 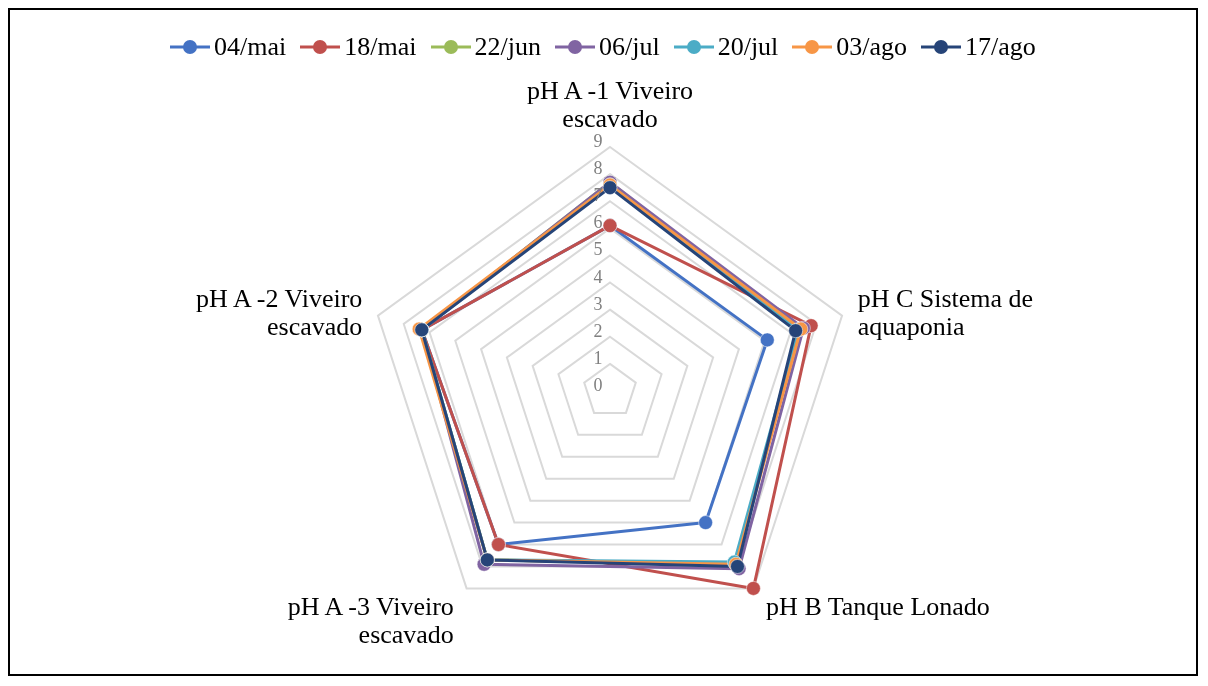 I want to click on y-tick-label: 1, so click(x=598, y=357).